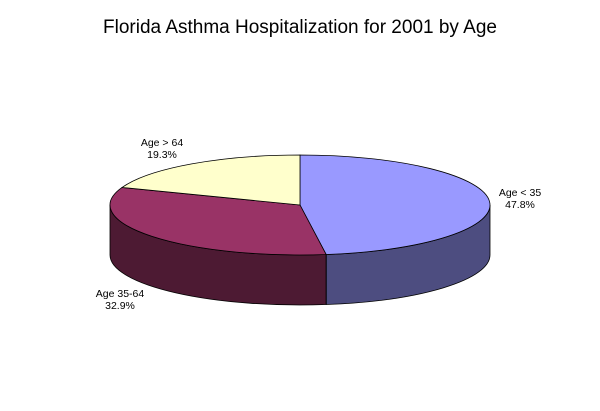 This screenshot has height=411, width=600. Describe the element at coordinates (162, 143) in the screenshot. I see `slice-label-3: Age > 64` at that location.